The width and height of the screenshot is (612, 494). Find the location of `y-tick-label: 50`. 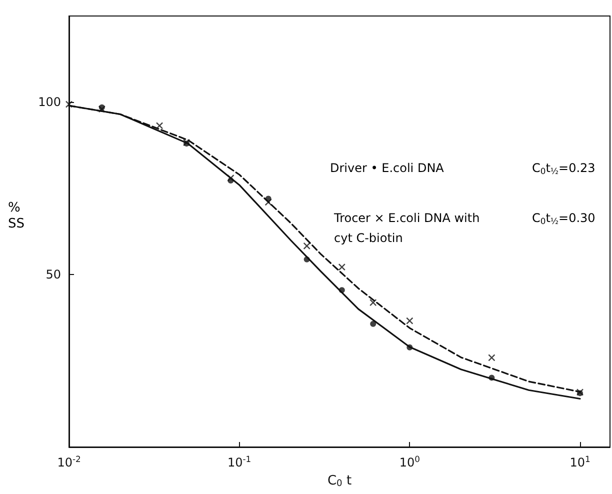

y-tick-label: 50 is located at coordinates (53, 275).